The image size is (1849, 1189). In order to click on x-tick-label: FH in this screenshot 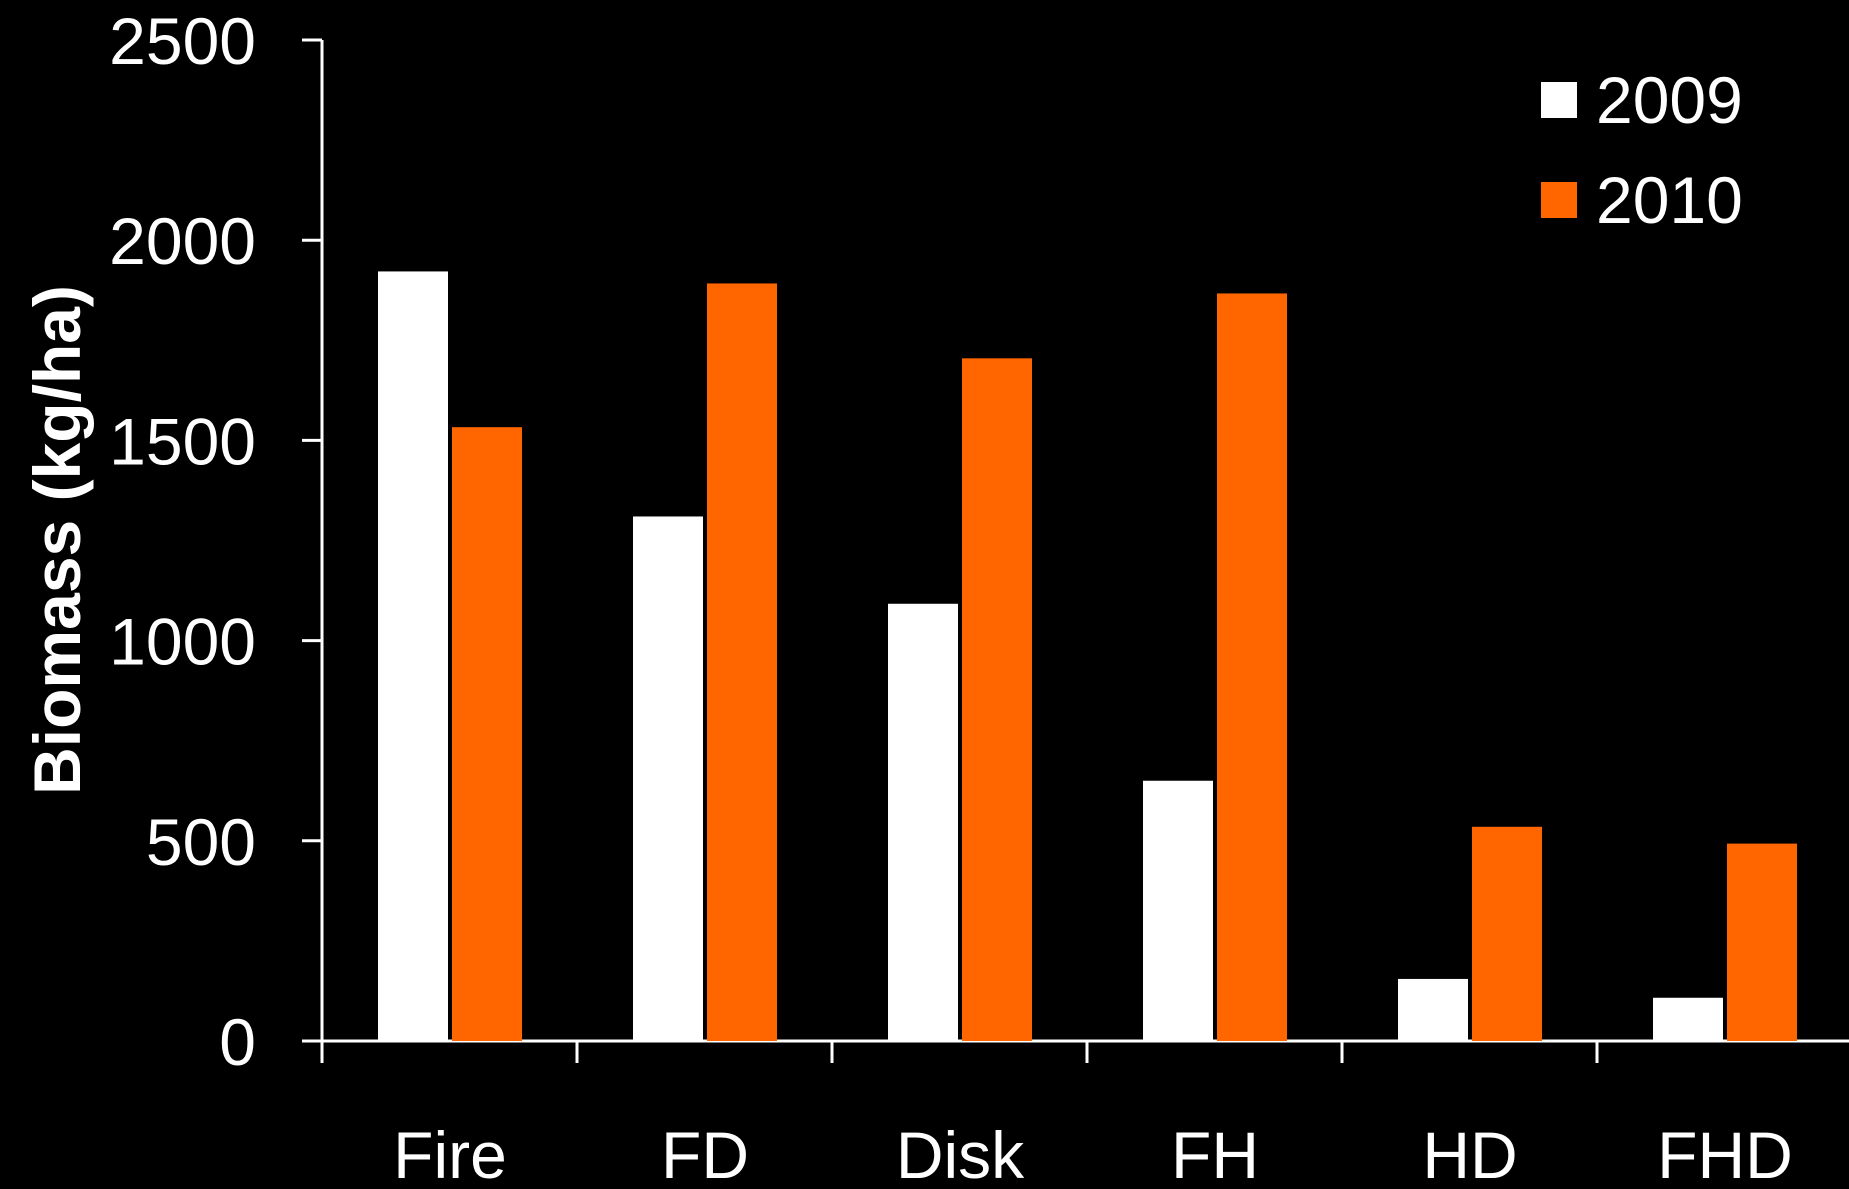, I will do `click(1215, 1151)`.